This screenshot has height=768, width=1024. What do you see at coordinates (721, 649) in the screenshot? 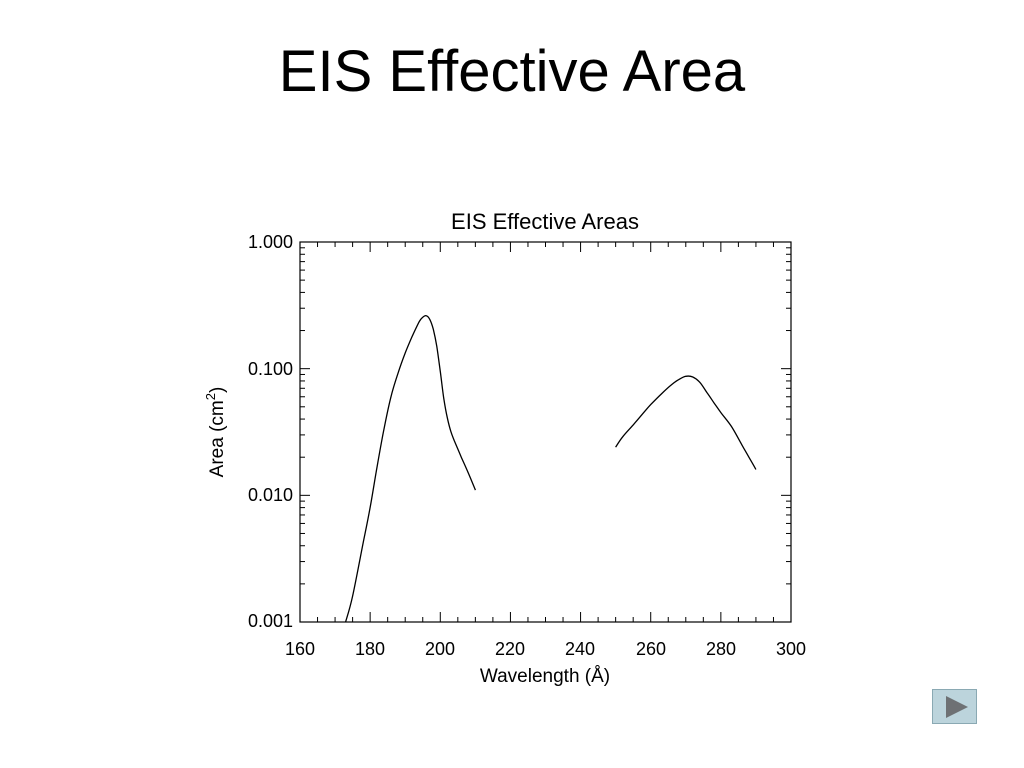
I see `x-tick-label: 280` at bounding box center [721, 649].